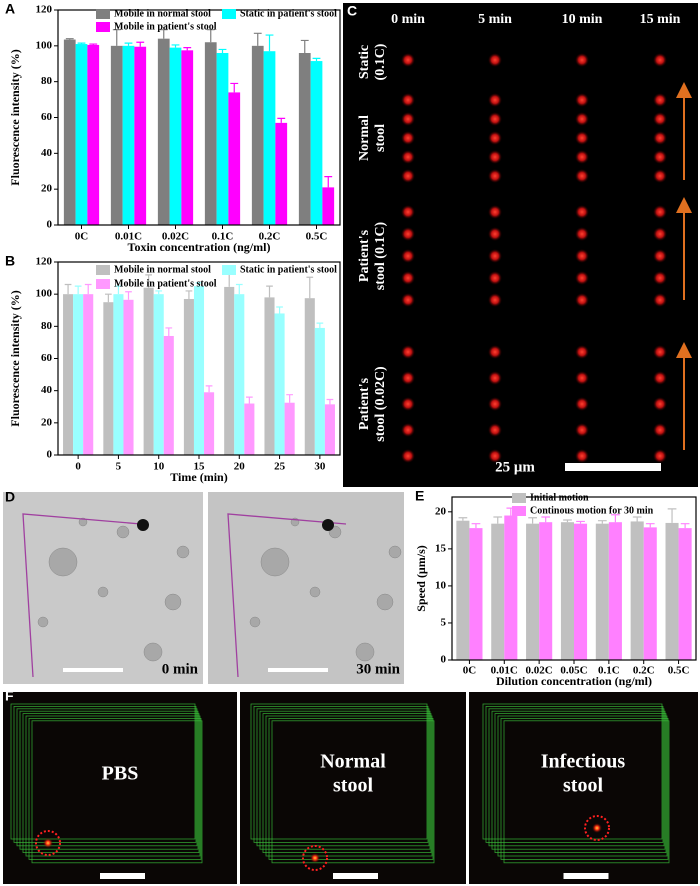 This screenshot has height=886, width=700. Describe the element at coordinates (320, 467) in the screenshot. I see `x-tick-label: 30` at that location.